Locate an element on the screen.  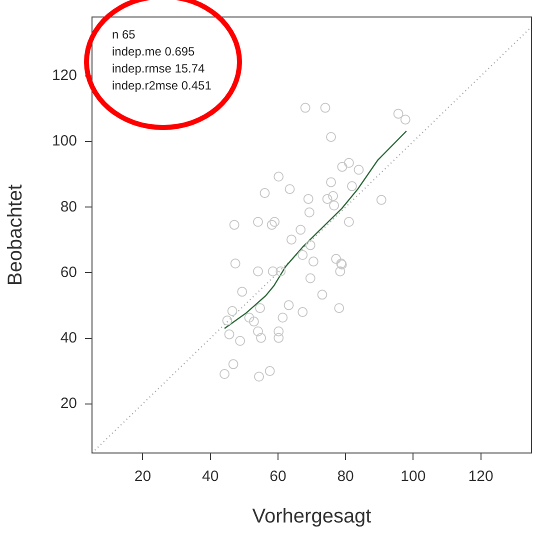
y-tick-label: 80 is located at coordinates (68, 207).